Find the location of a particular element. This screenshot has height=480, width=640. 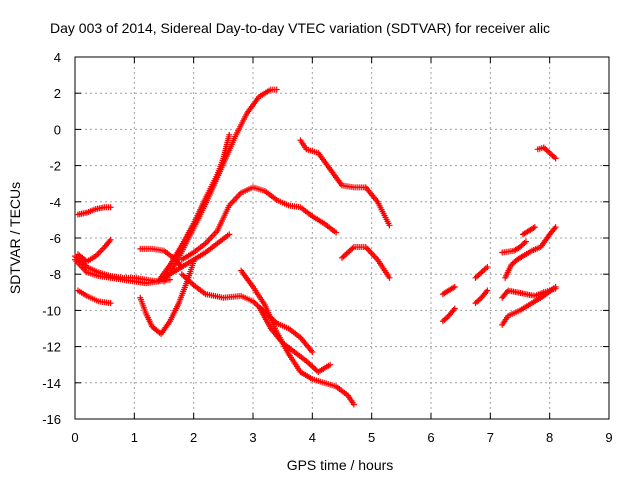

x-tick-label: 4 is located at coordinates (312, 437).